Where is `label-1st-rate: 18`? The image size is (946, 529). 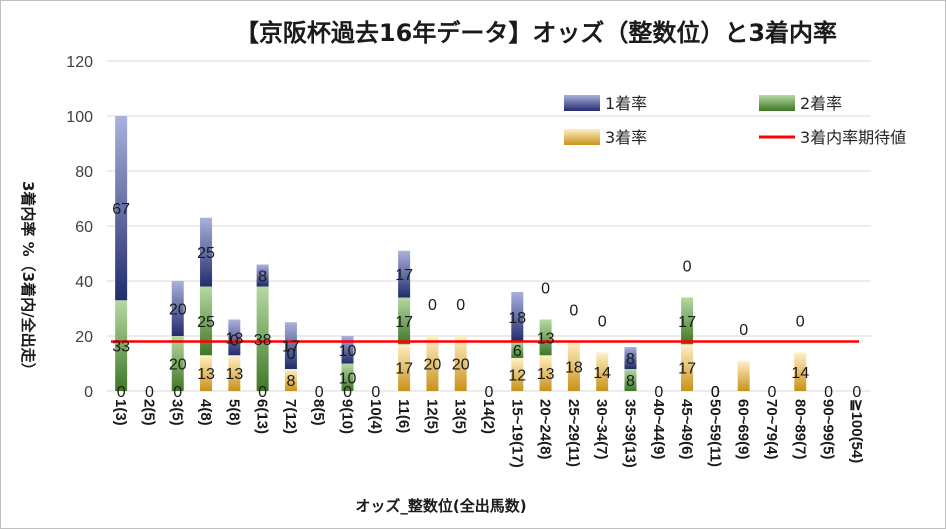 label-1st-rate: 18 is located at coordinates (517, 318).